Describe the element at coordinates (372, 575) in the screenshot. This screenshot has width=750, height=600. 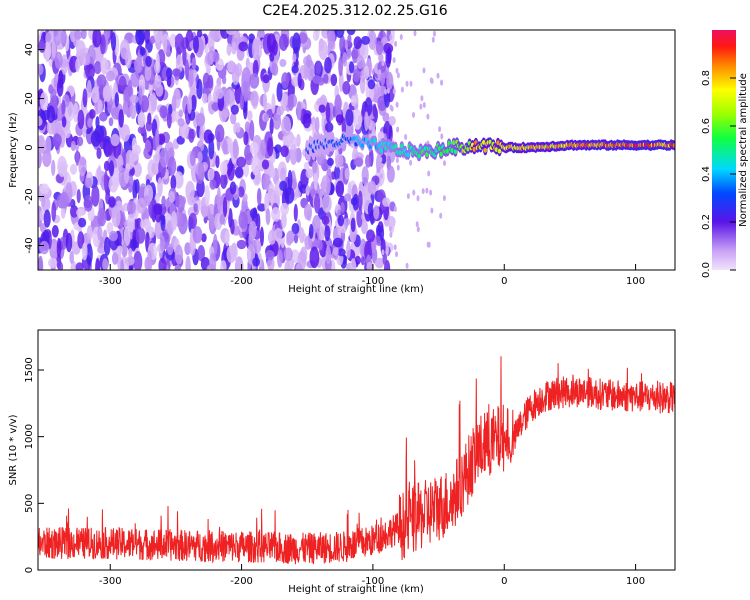
I see `snr-x-ticks: -300 -200 -100 0 100` at that location.